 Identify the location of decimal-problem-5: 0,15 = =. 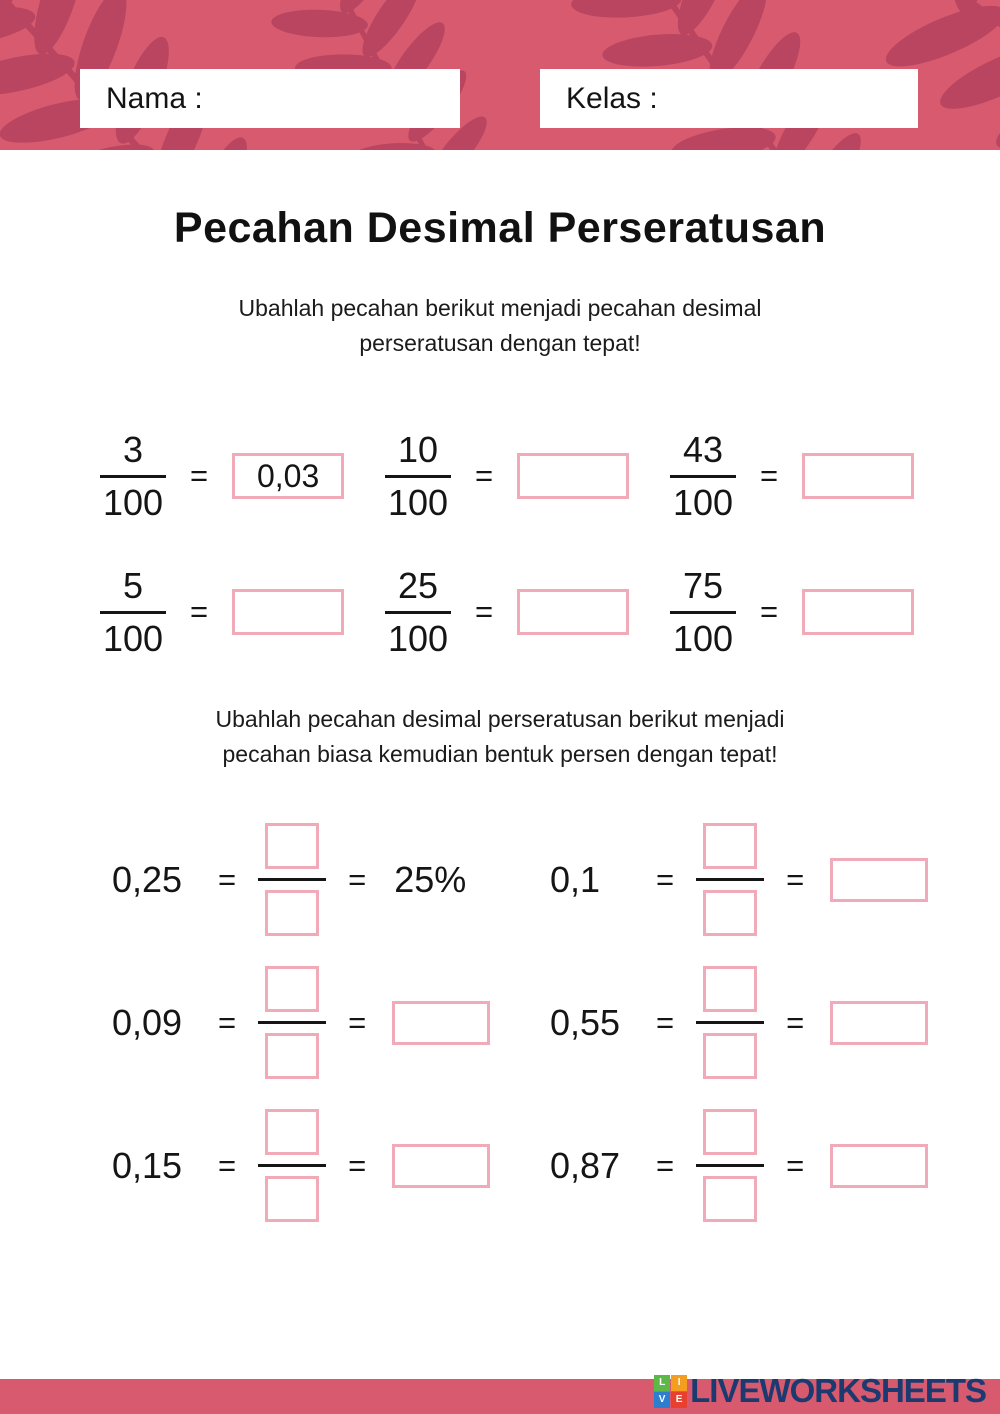
(331, 1166).